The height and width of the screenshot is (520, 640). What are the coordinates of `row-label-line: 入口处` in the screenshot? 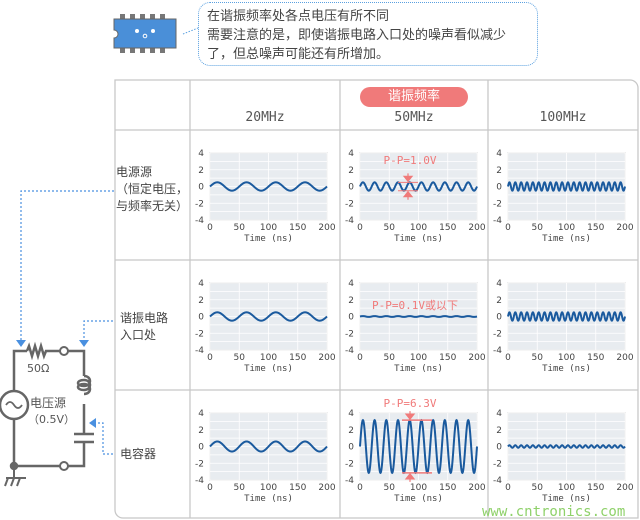 It's located at (138, 335).